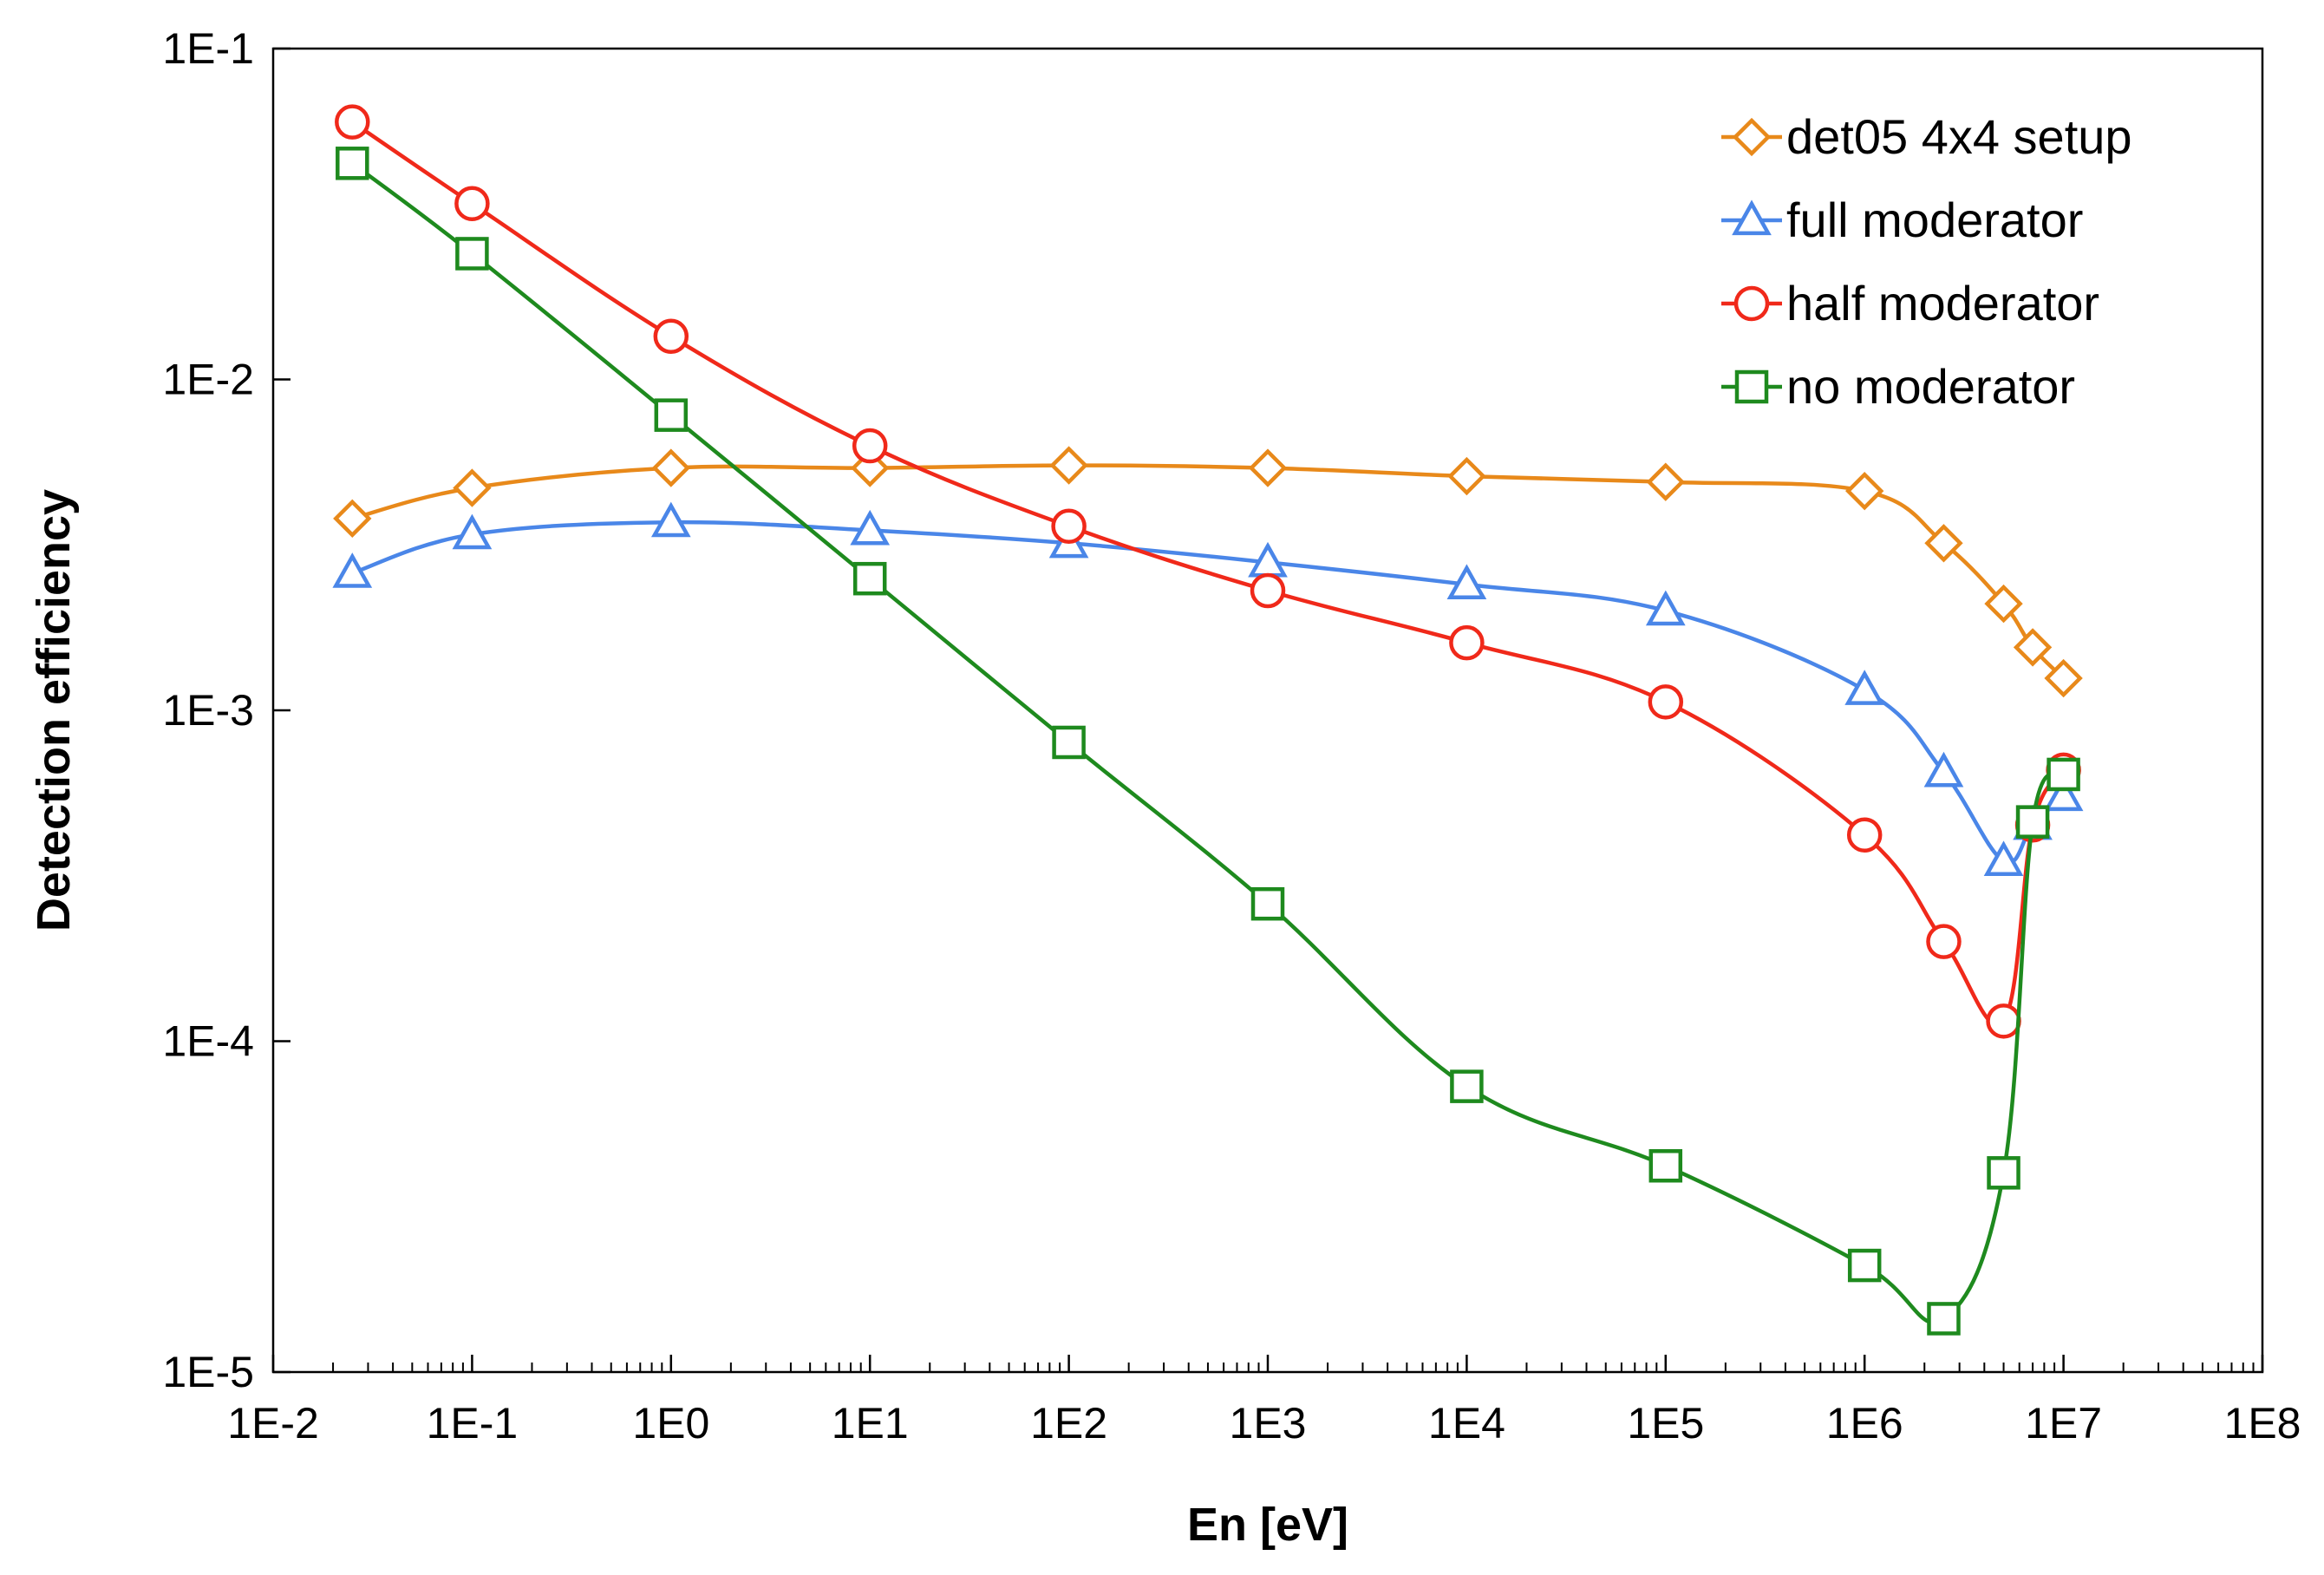 The height and width of the screenshot is (1575, 2324). I want to click on x-tick-label: 1E1, so click(870, 1423).